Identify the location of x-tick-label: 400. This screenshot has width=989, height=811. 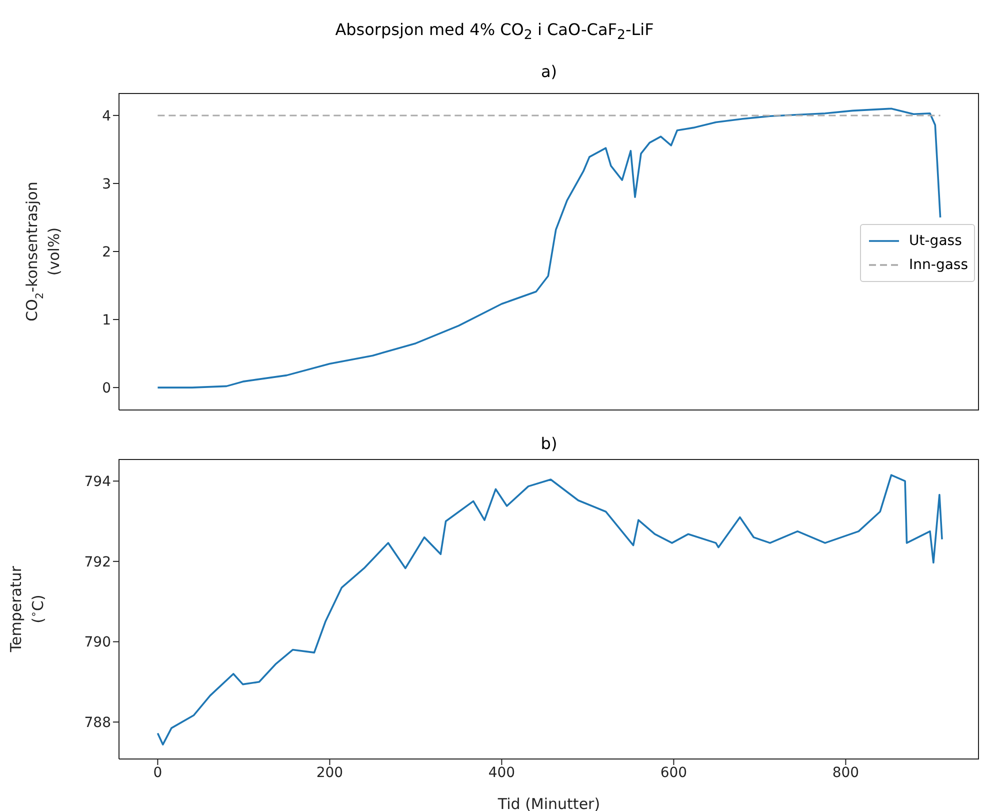
(502, 772).